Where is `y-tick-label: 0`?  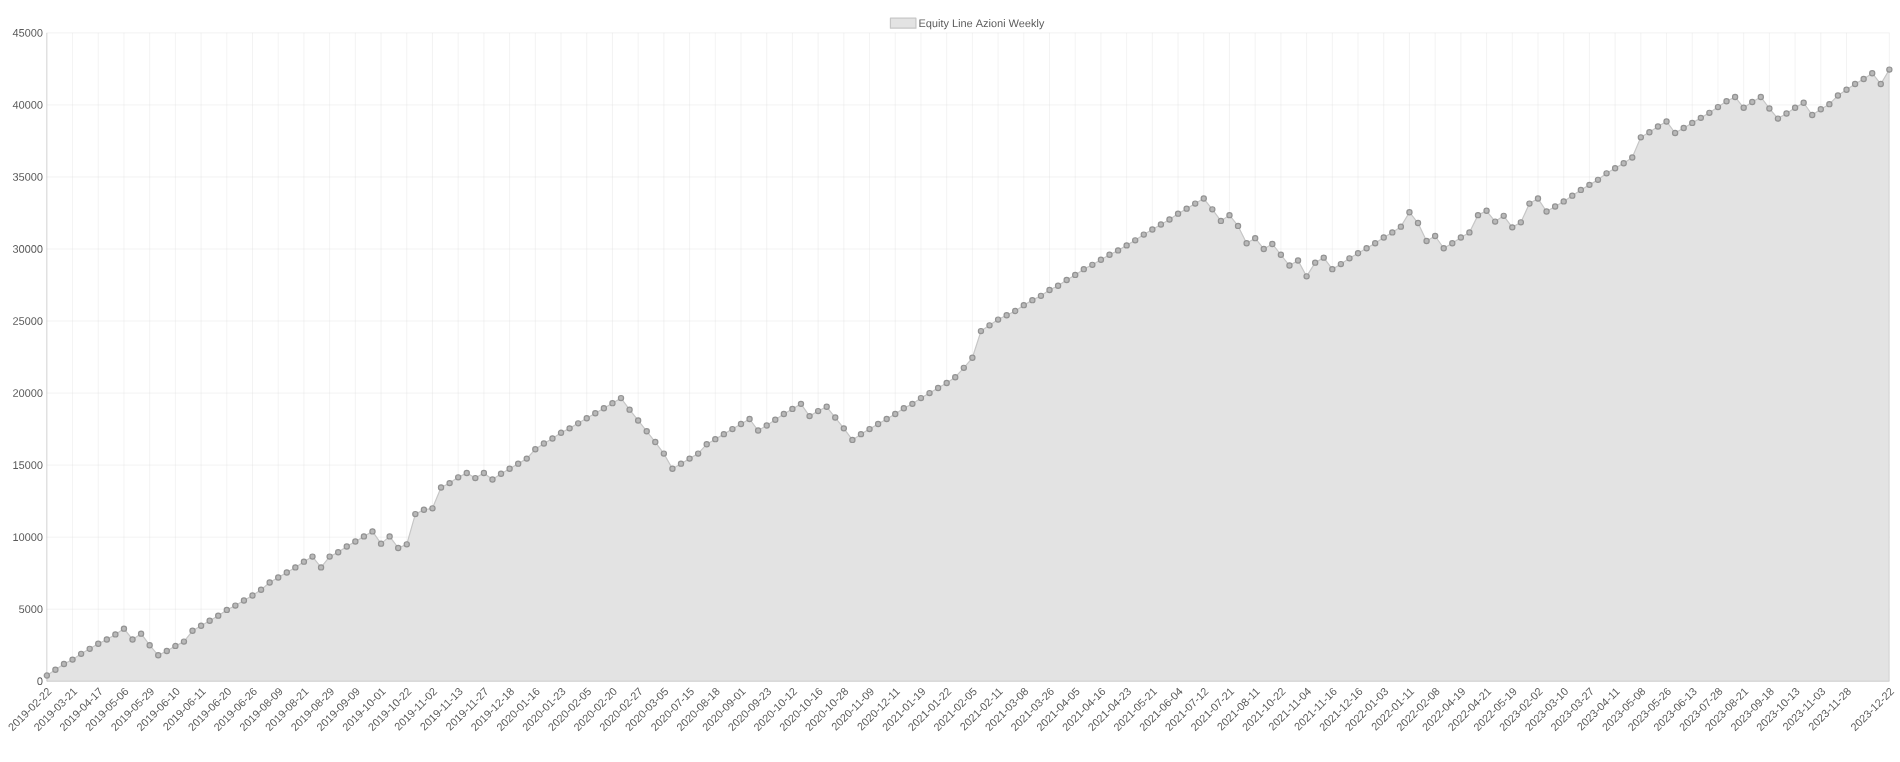
y-tick-label: 0 is located at coordinates (40, 681).